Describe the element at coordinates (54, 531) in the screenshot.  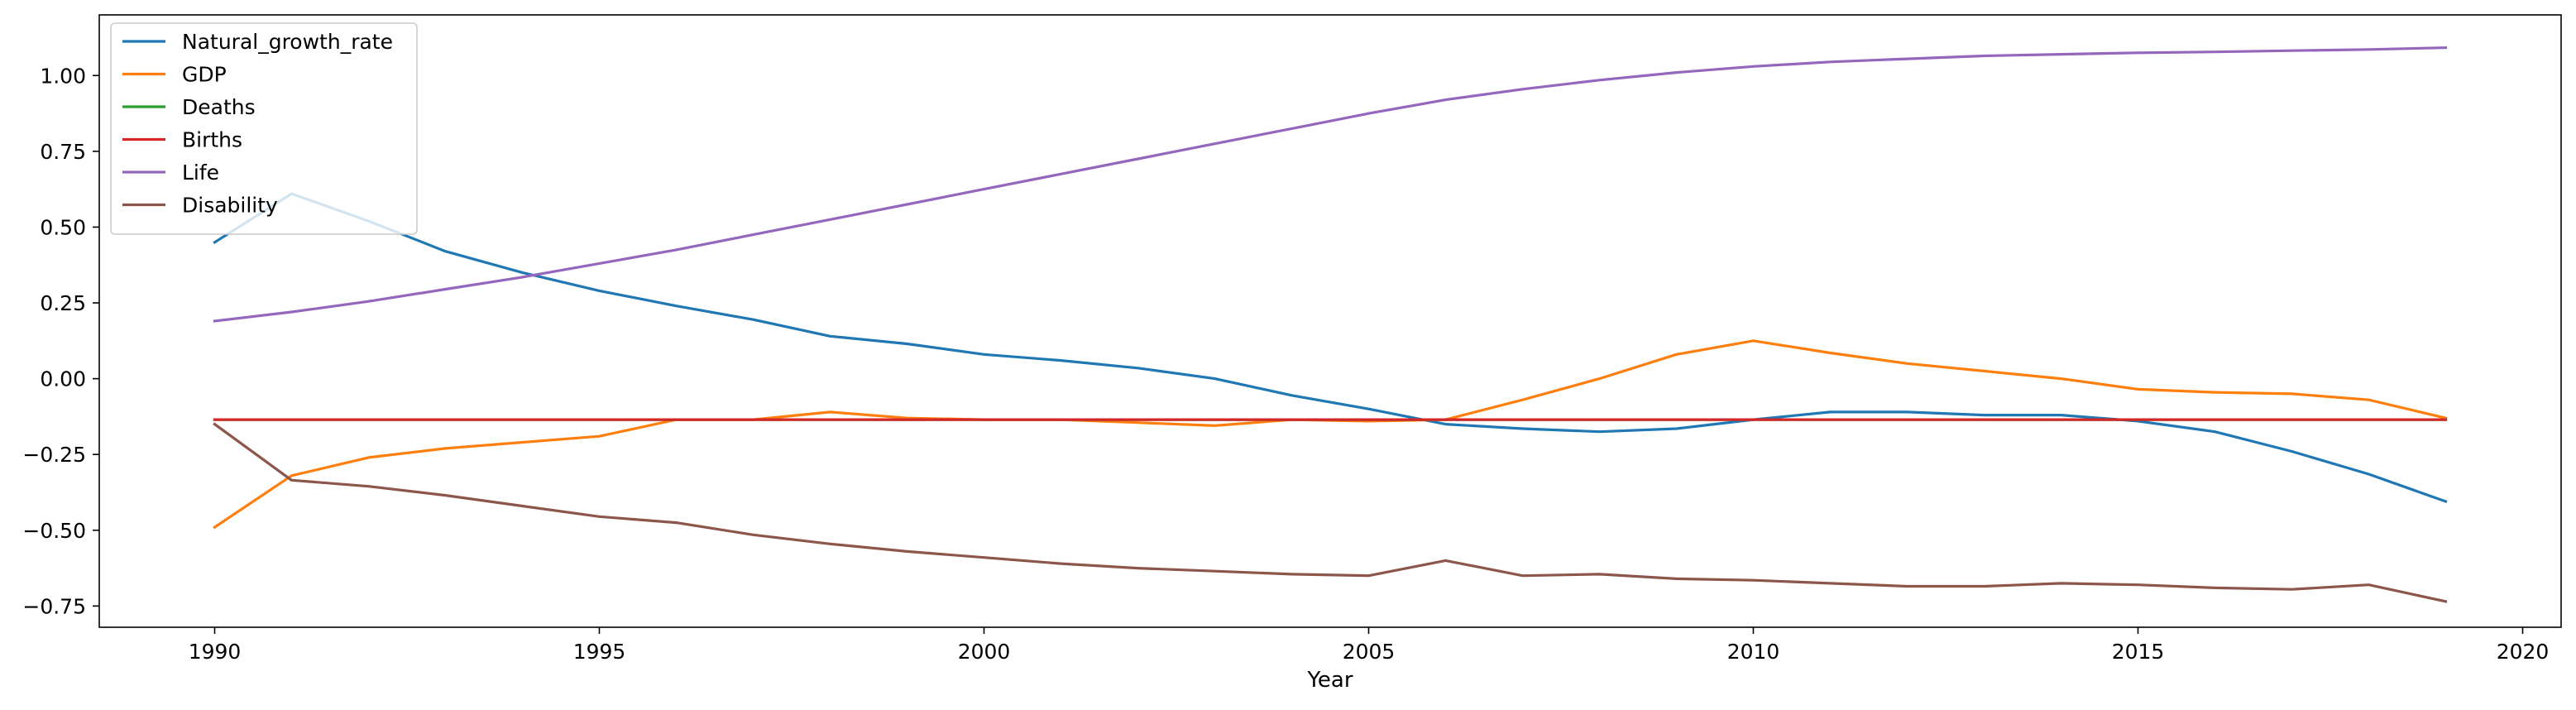
I see `y-tick-label: −0.50` at that location.